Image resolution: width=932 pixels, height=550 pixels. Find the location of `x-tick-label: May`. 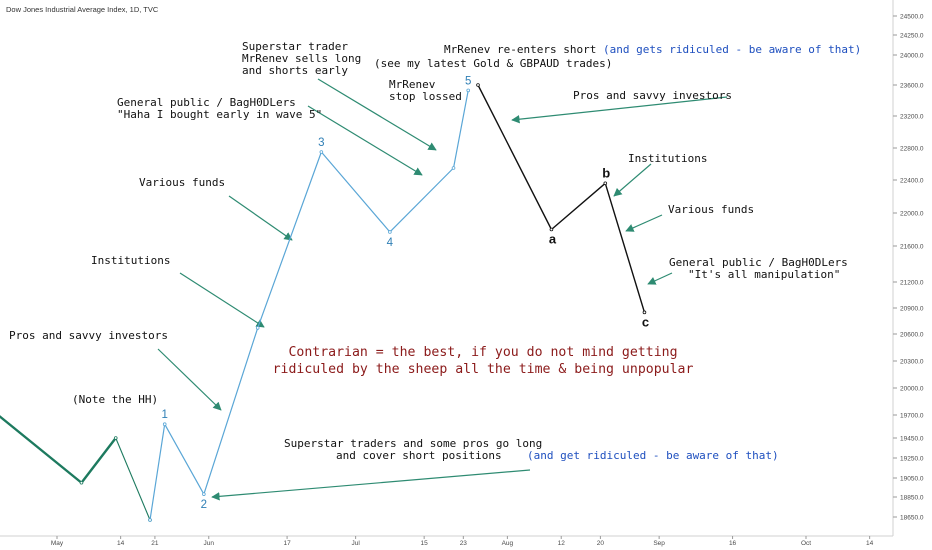

x-tick-label: May is located at coordinates (57, 543).